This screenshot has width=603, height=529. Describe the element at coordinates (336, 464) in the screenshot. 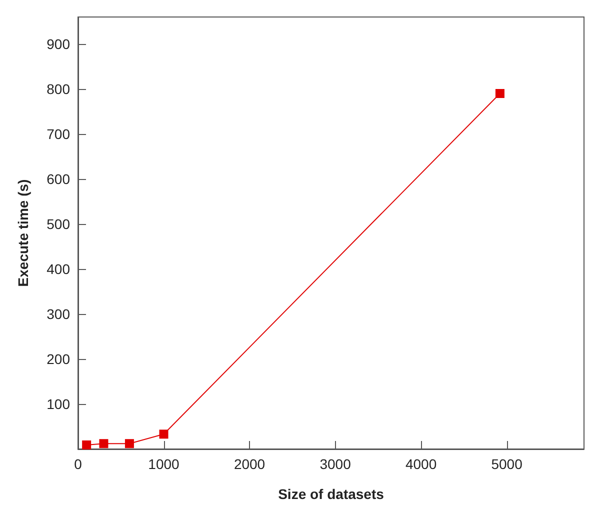

I see `x-tick-label: 3000` at that location.